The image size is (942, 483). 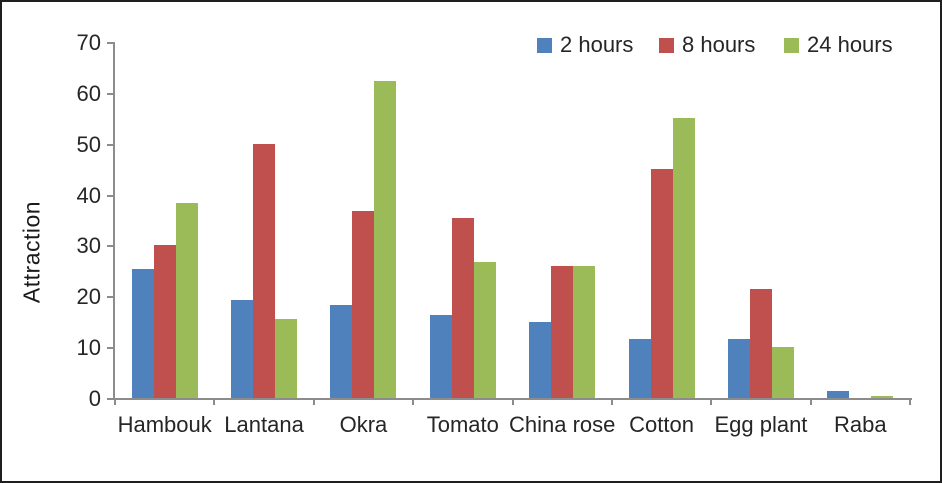 I want to click on y-tick-label: 50, so click(x=88, y=144).